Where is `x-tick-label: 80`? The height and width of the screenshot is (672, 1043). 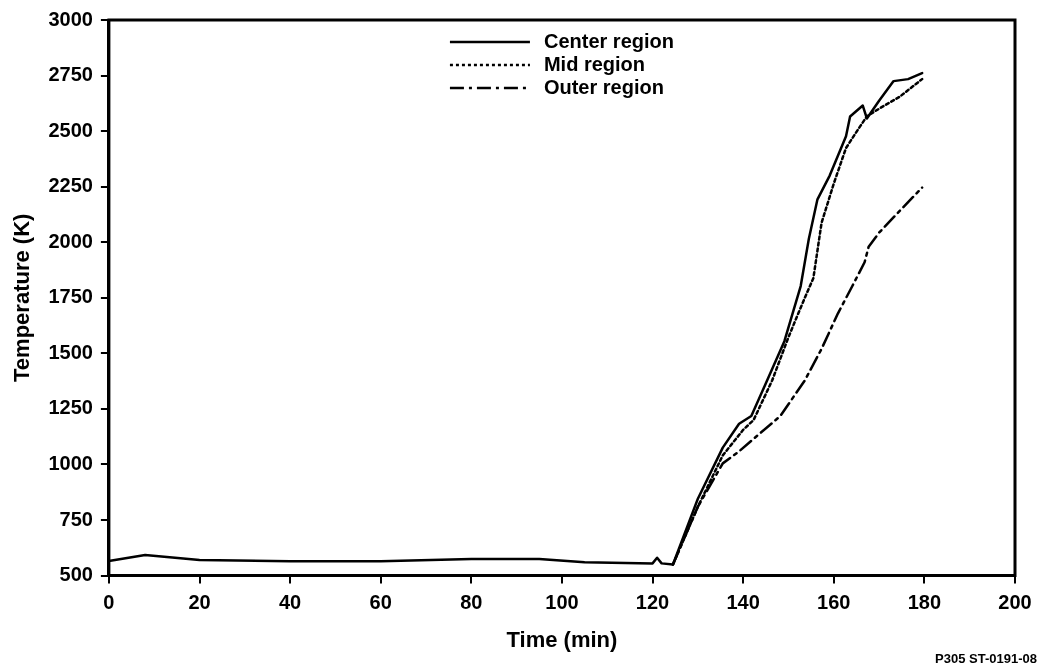 x-tick-label: 80 is located at coordinates (471, 602).